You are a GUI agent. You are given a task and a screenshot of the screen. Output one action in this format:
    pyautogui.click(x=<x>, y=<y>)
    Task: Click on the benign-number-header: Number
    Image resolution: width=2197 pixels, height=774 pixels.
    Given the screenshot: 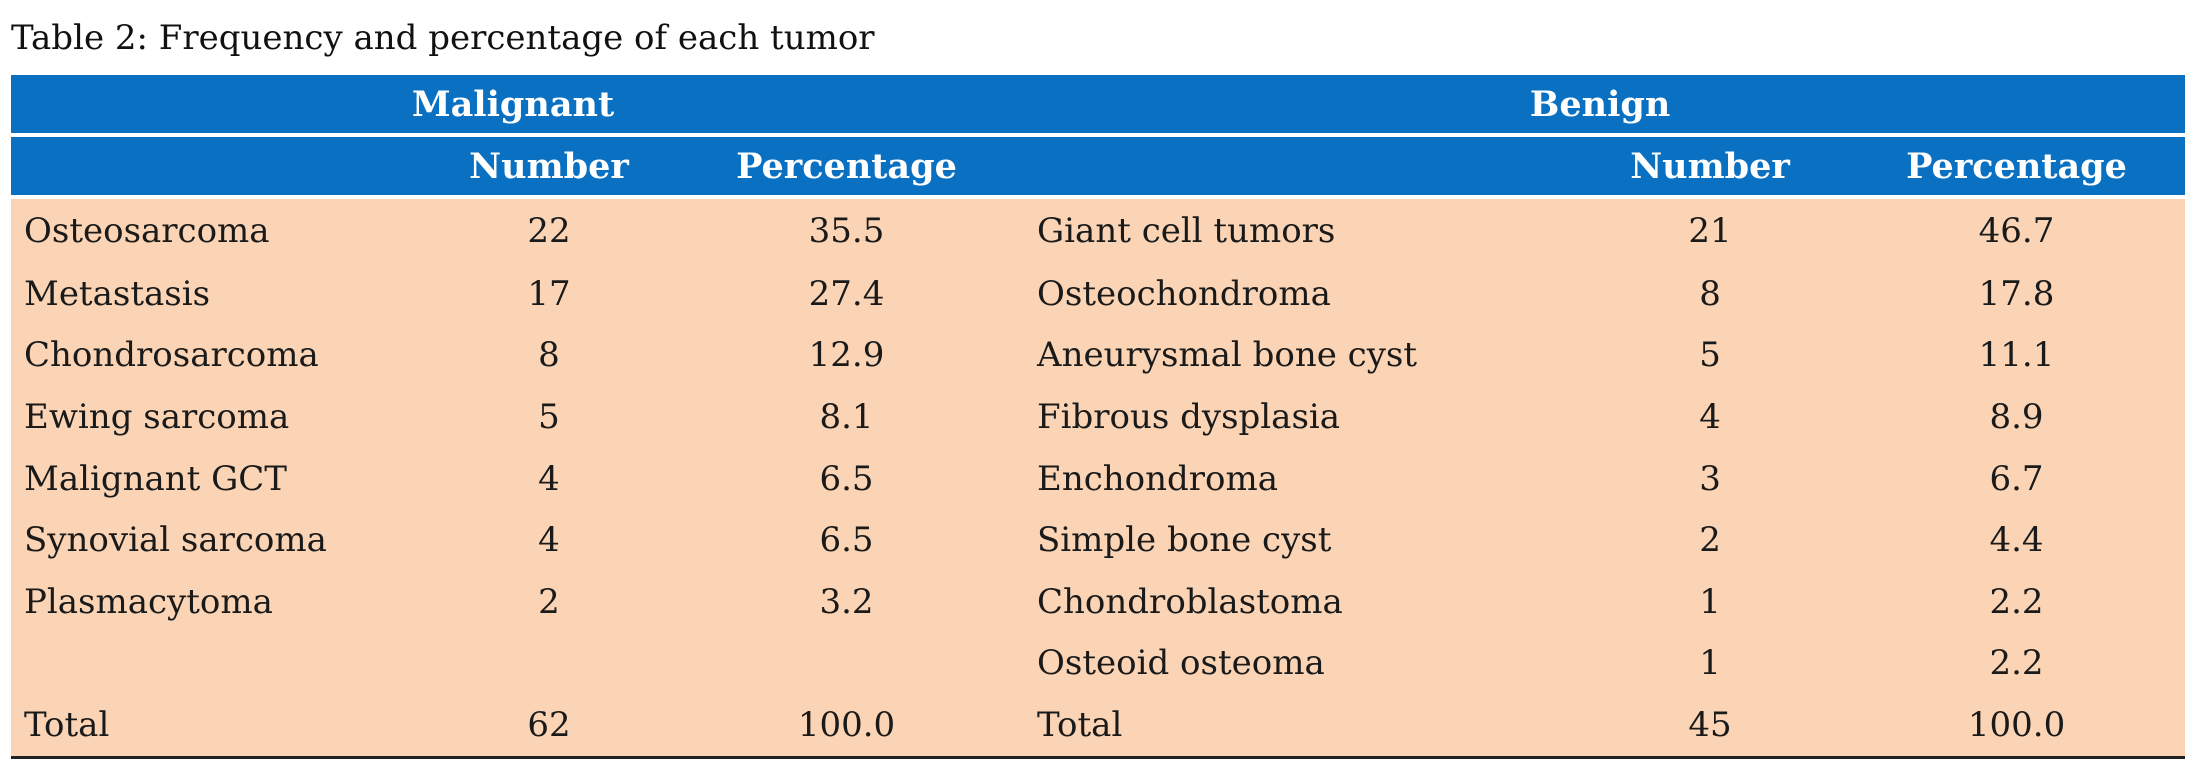 What is the action you would take?
    pyautogui.click(x=1710, y=165)
    